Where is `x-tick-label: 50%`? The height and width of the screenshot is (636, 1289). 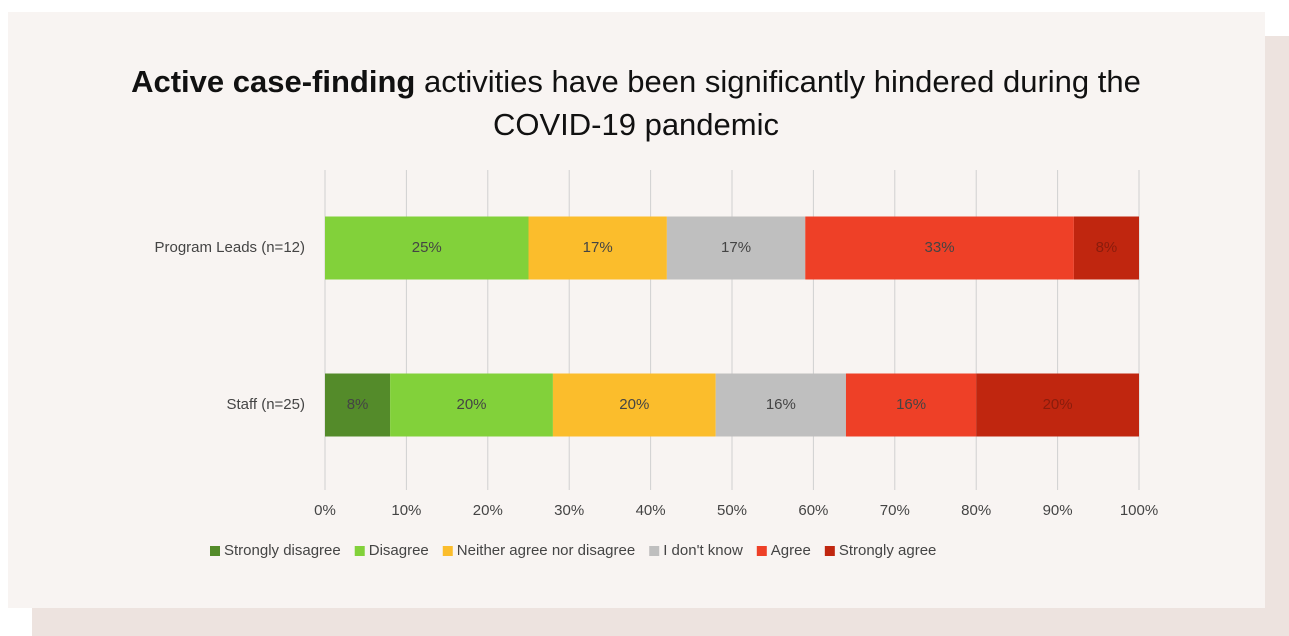 x-tick-label: 50% is located at coordinates (732, 510).